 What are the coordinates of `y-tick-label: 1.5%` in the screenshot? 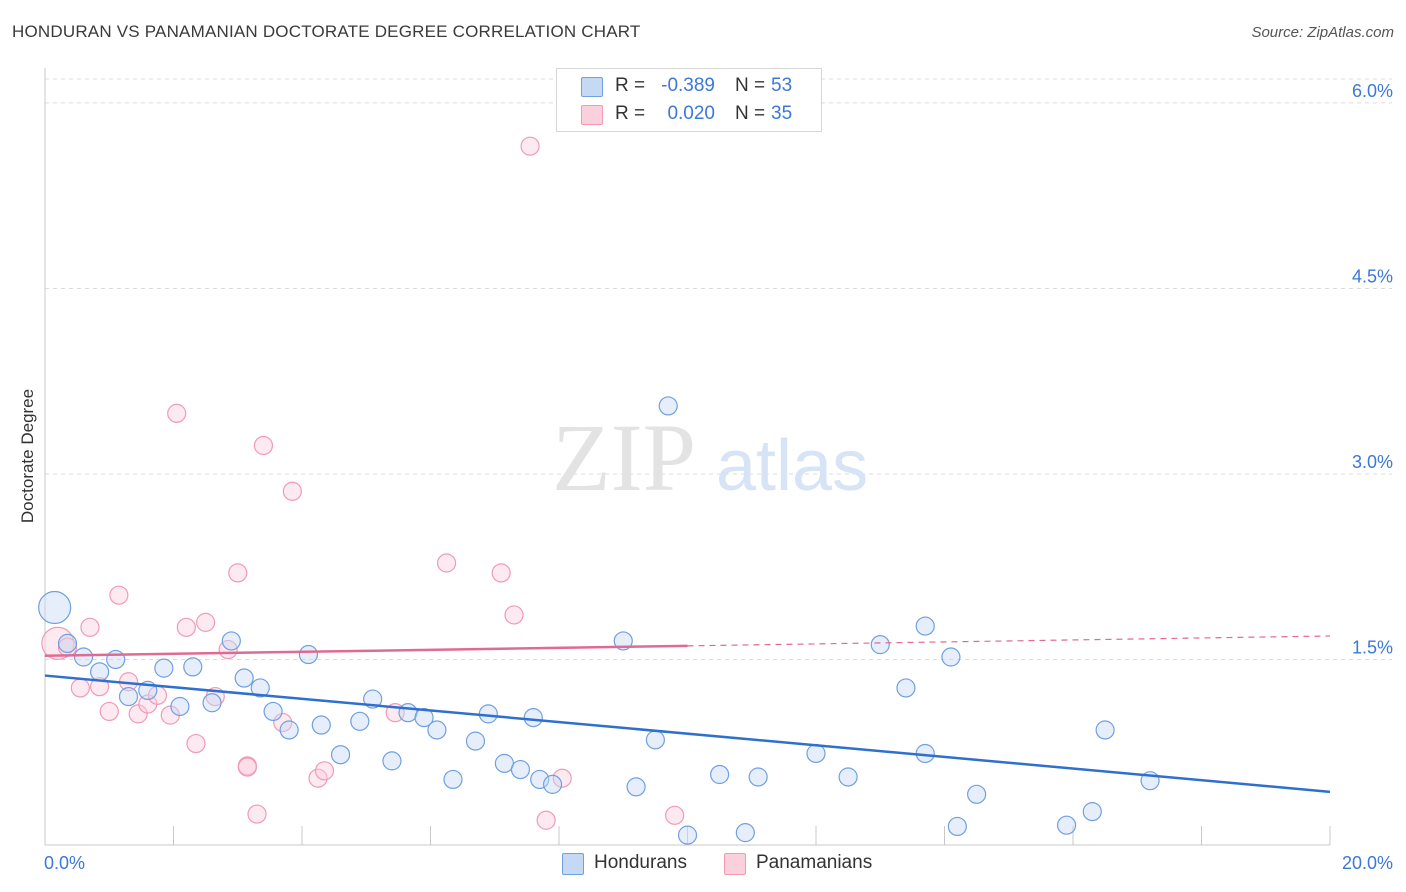 It's located at (1372, 647).